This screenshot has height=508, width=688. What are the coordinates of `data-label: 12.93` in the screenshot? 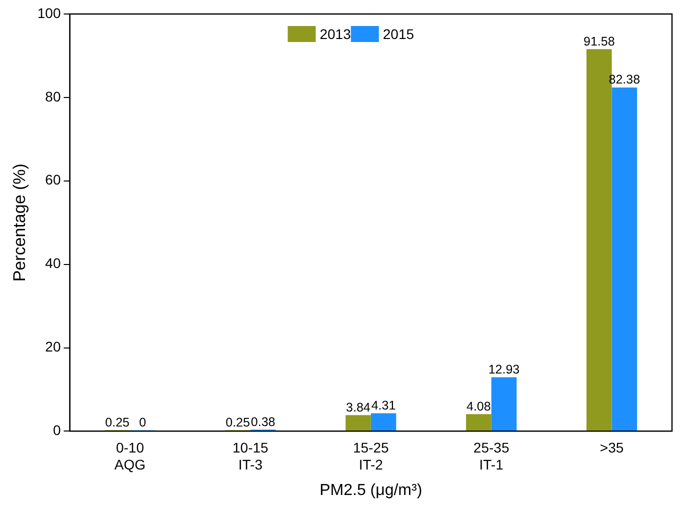 It's located at (504, 369).